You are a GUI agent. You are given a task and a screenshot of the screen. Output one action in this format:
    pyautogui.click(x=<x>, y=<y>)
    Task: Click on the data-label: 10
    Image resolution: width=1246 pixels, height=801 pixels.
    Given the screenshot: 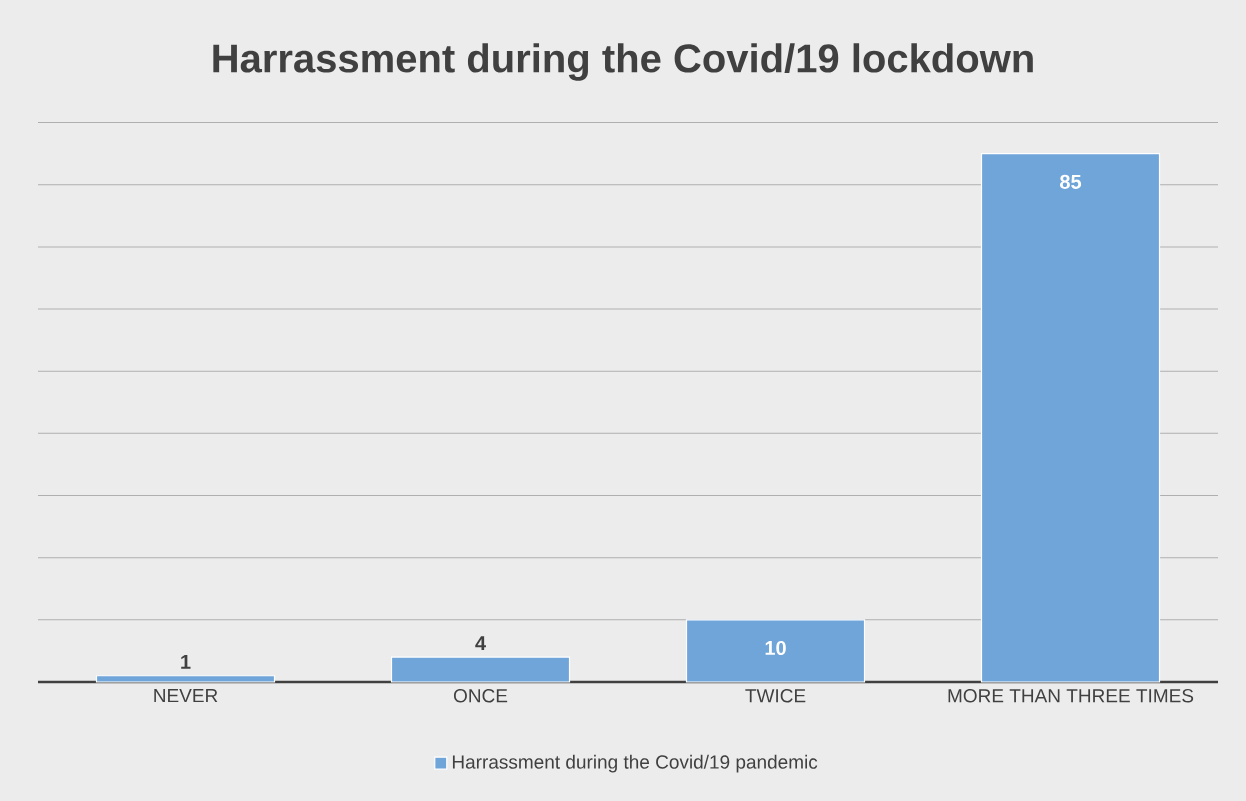 What is the action you would take?
    pyautogui.click(x=775, y=648)
    